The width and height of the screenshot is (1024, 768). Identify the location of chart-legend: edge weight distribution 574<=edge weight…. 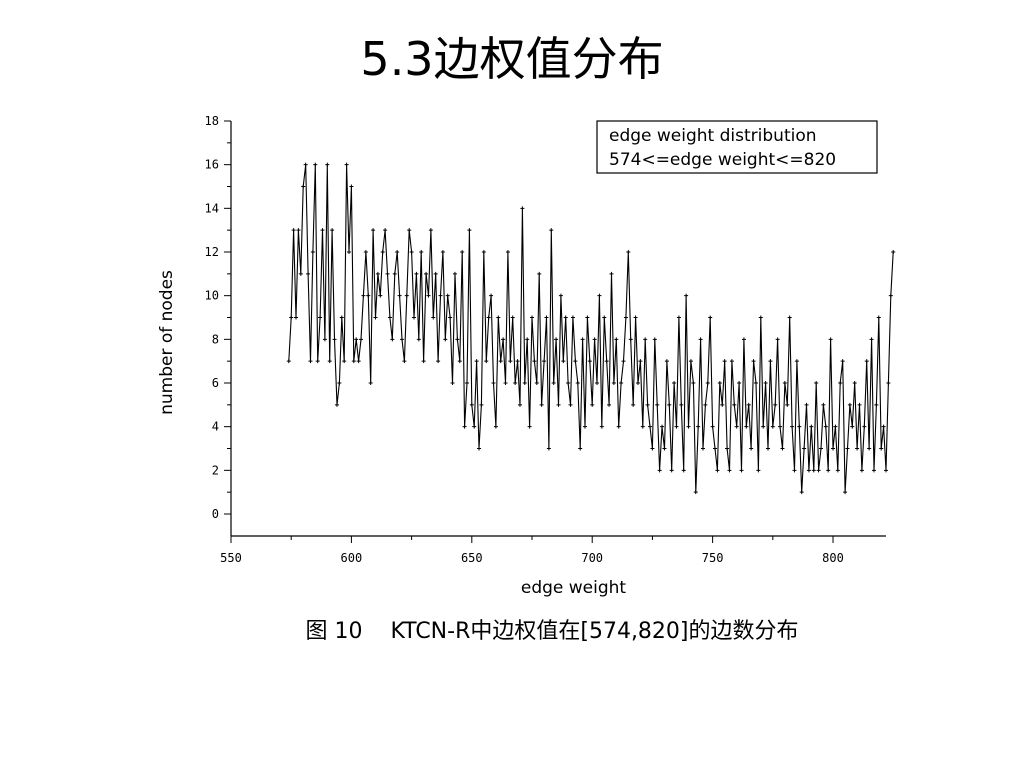
(737, 147).